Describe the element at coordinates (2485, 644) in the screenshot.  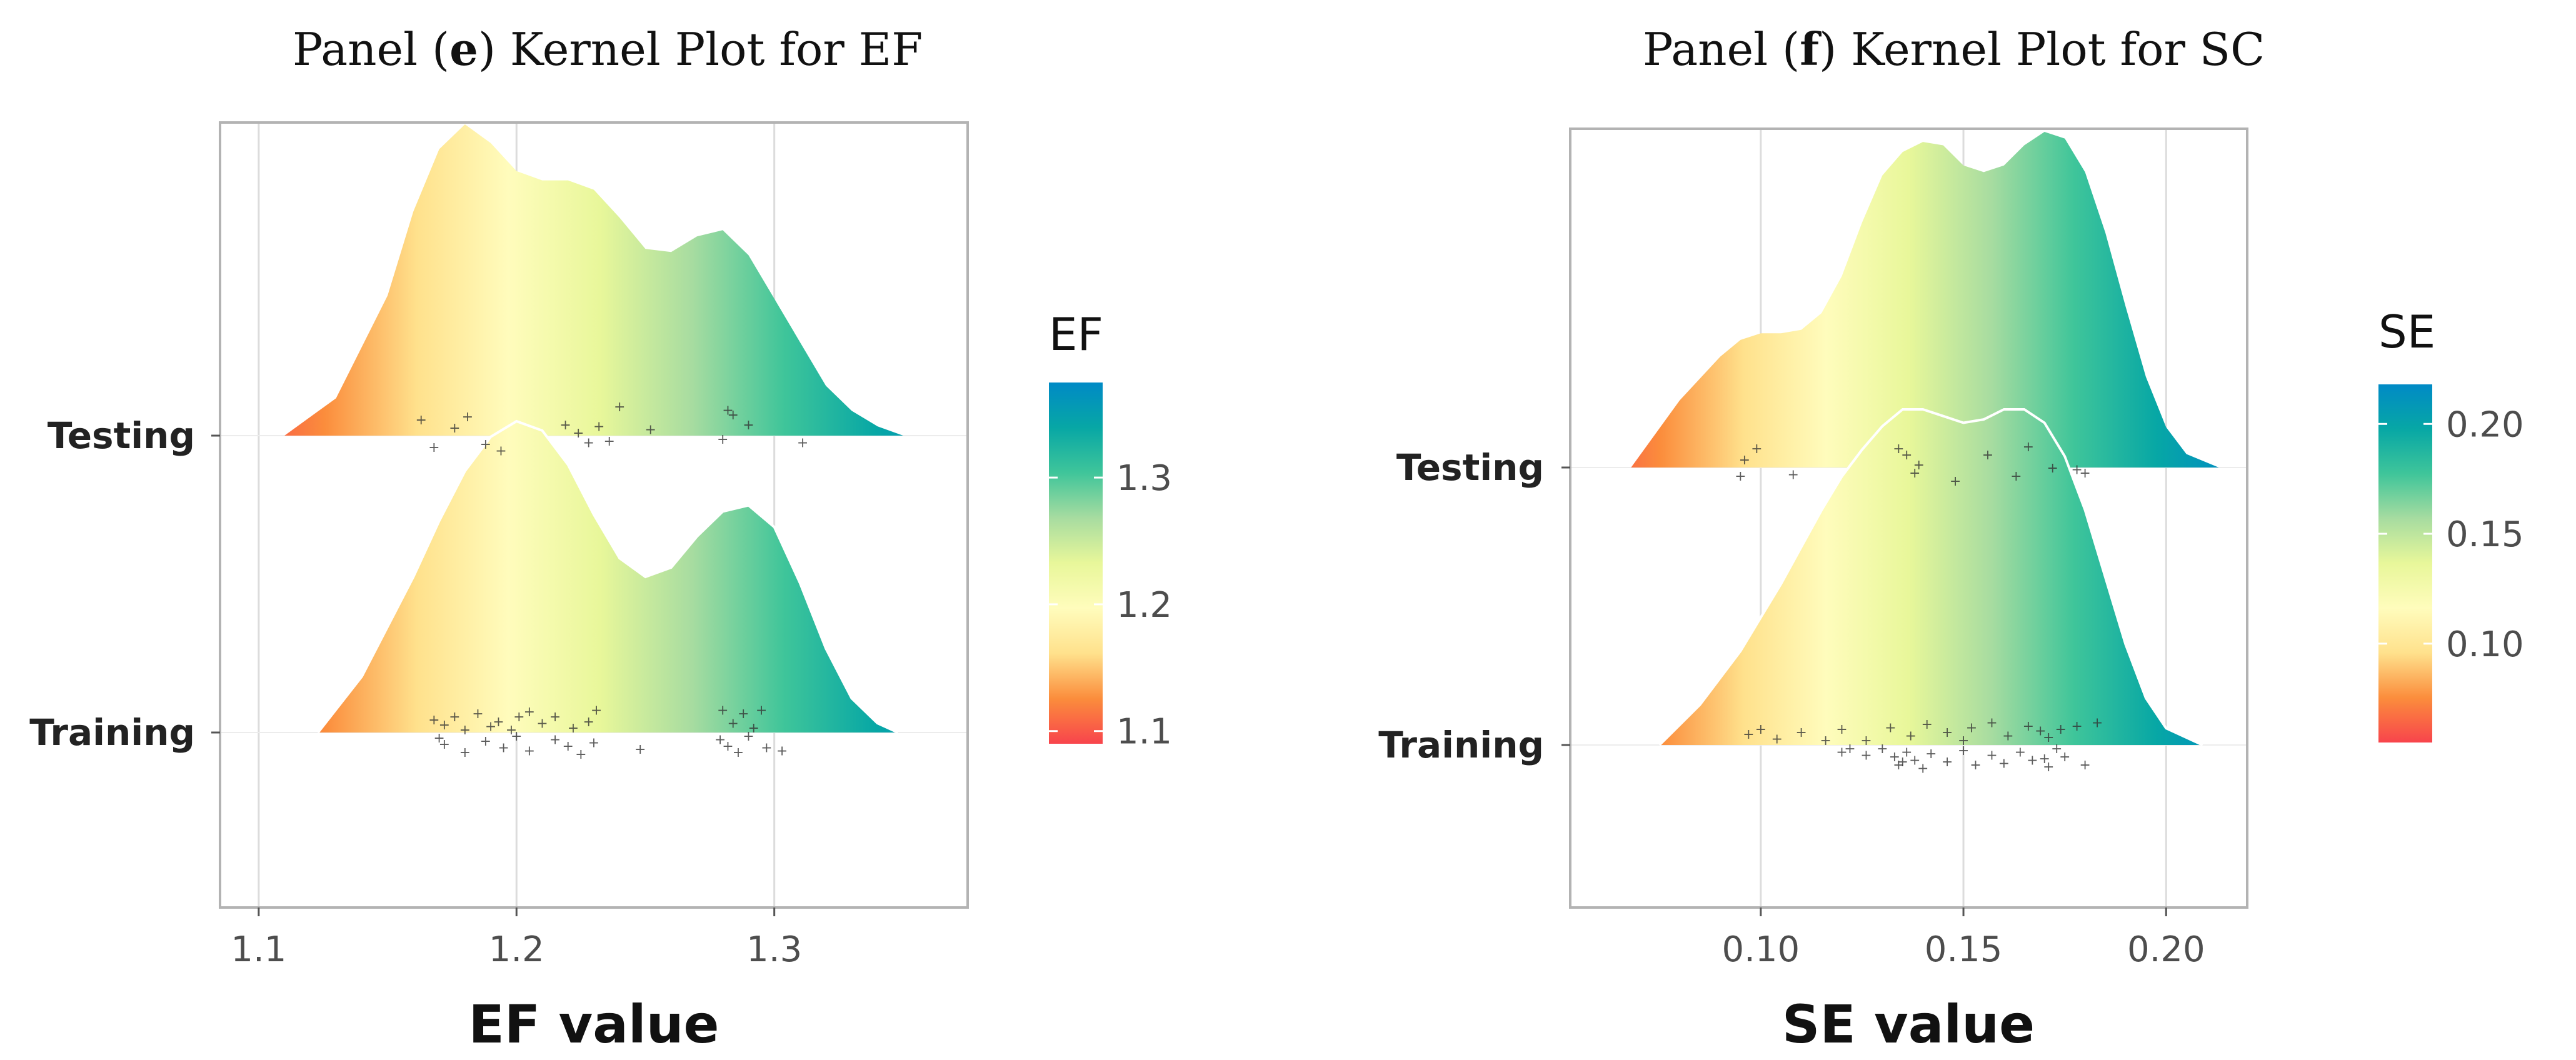
I see `legend-tick-label: 0.10` at that location.